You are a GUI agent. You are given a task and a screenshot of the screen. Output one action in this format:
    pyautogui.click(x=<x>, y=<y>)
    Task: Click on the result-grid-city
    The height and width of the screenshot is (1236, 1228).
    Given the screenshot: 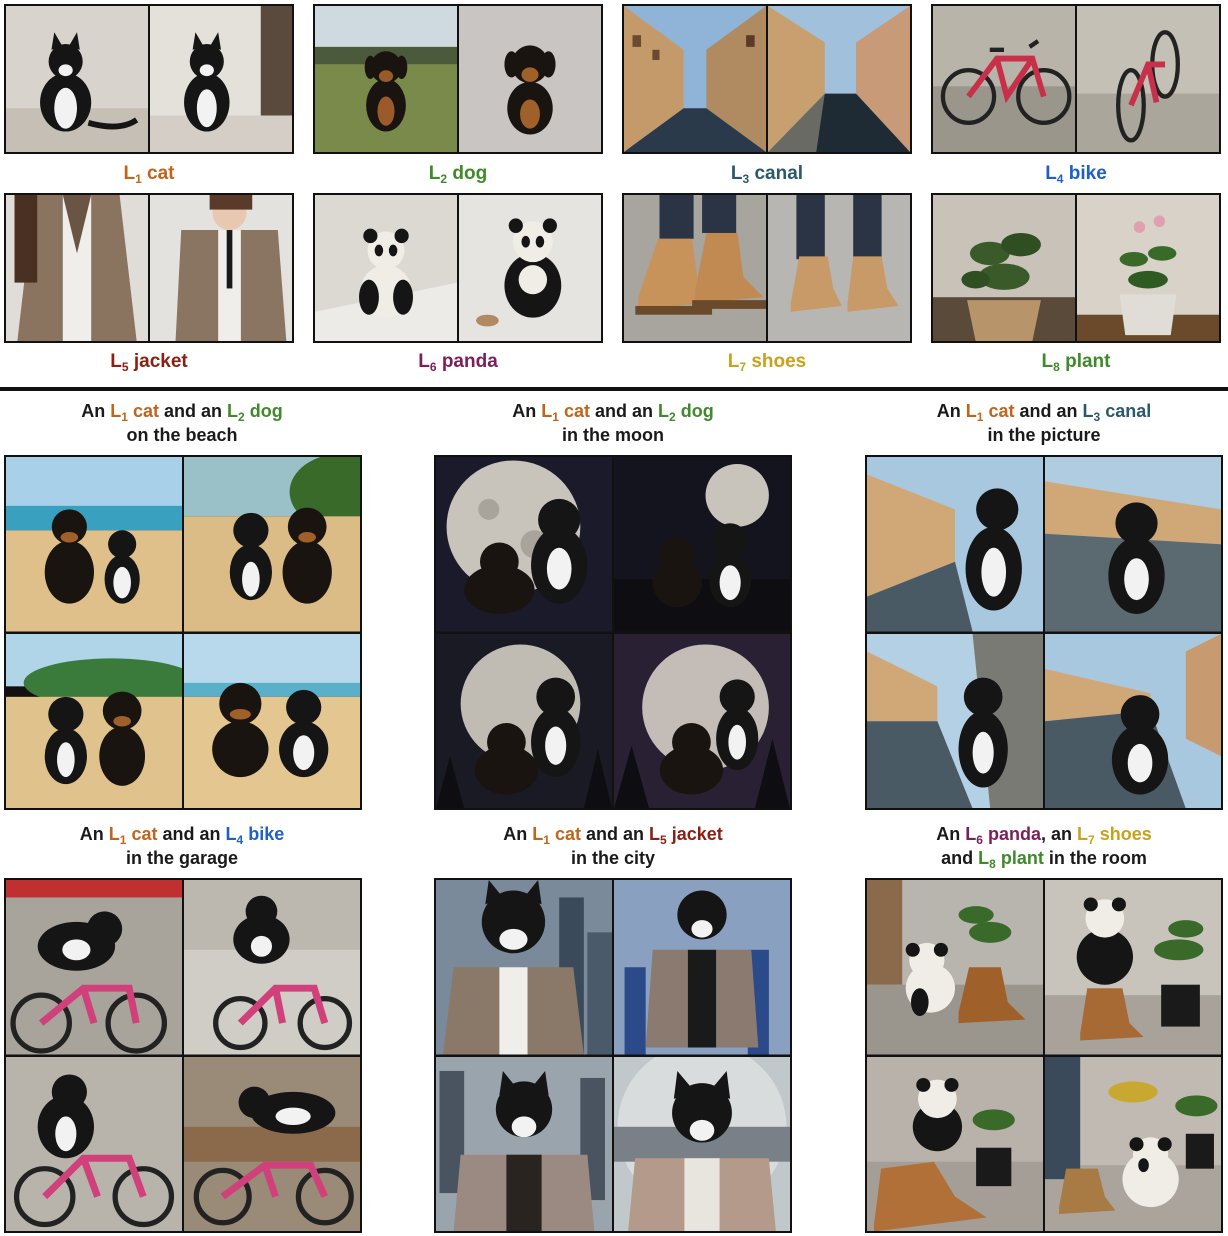 What is the action you would take?
    pyautogui.click(x=613, y=1055)
    